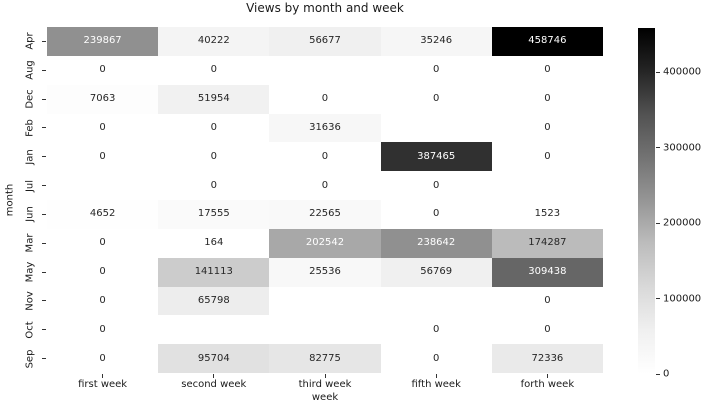 The width and height of the screenshot is (713, 415). Describe the element at coordinates (30, 243) in the screenshot. I see `y-tick-label: Mar` at that location.